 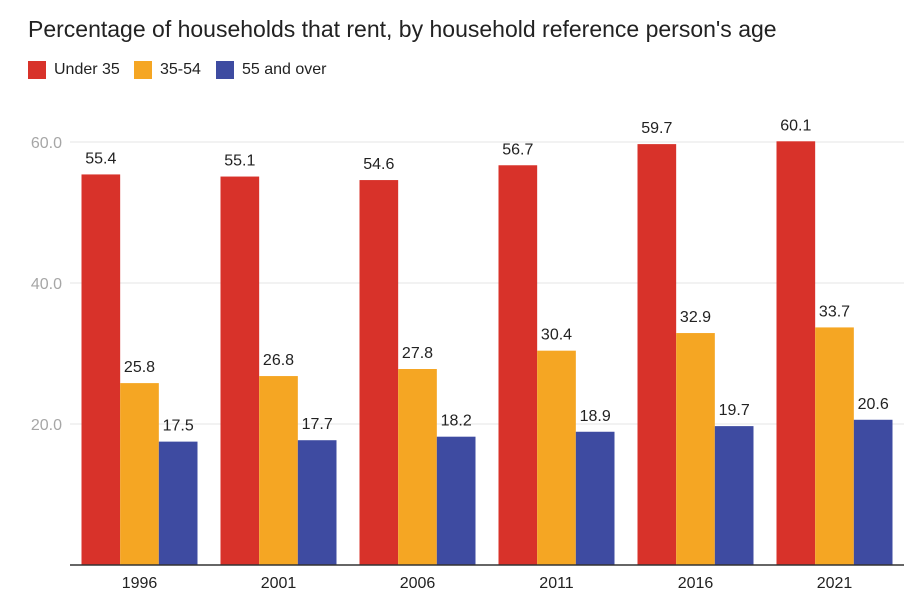 What do you see at coordinates (696, 583) in the screenshot?
I see `x-tick-label-2016: 2016` at bounding box center [696, 583].